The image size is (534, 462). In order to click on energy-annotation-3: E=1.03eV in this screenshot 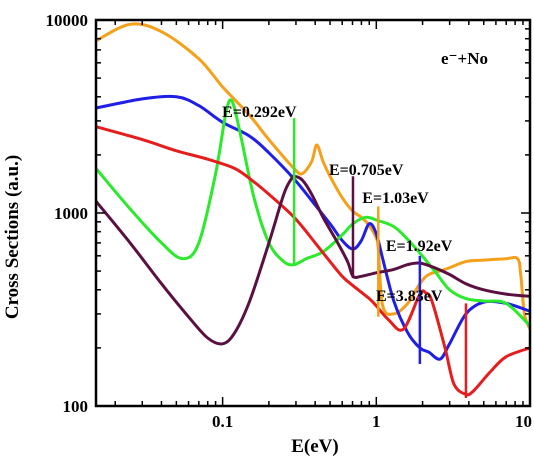, I will do `click(395, 198)`.